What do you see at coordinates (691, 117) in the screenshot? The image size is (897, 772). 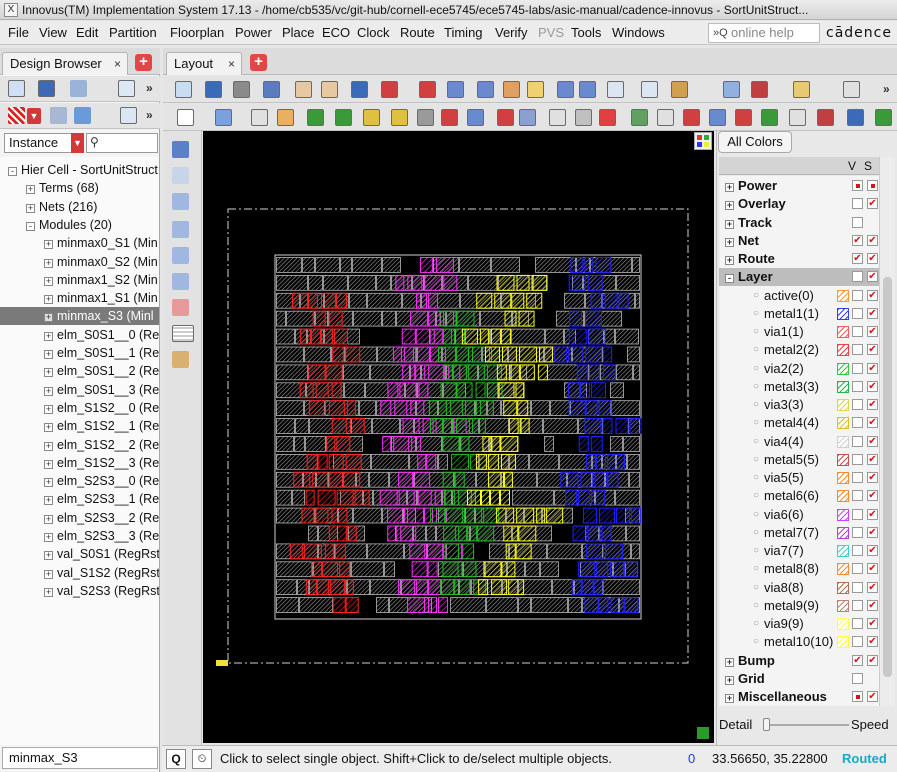 I see `toolbar2-tool-18-icon` at bounding box center [691, 117].